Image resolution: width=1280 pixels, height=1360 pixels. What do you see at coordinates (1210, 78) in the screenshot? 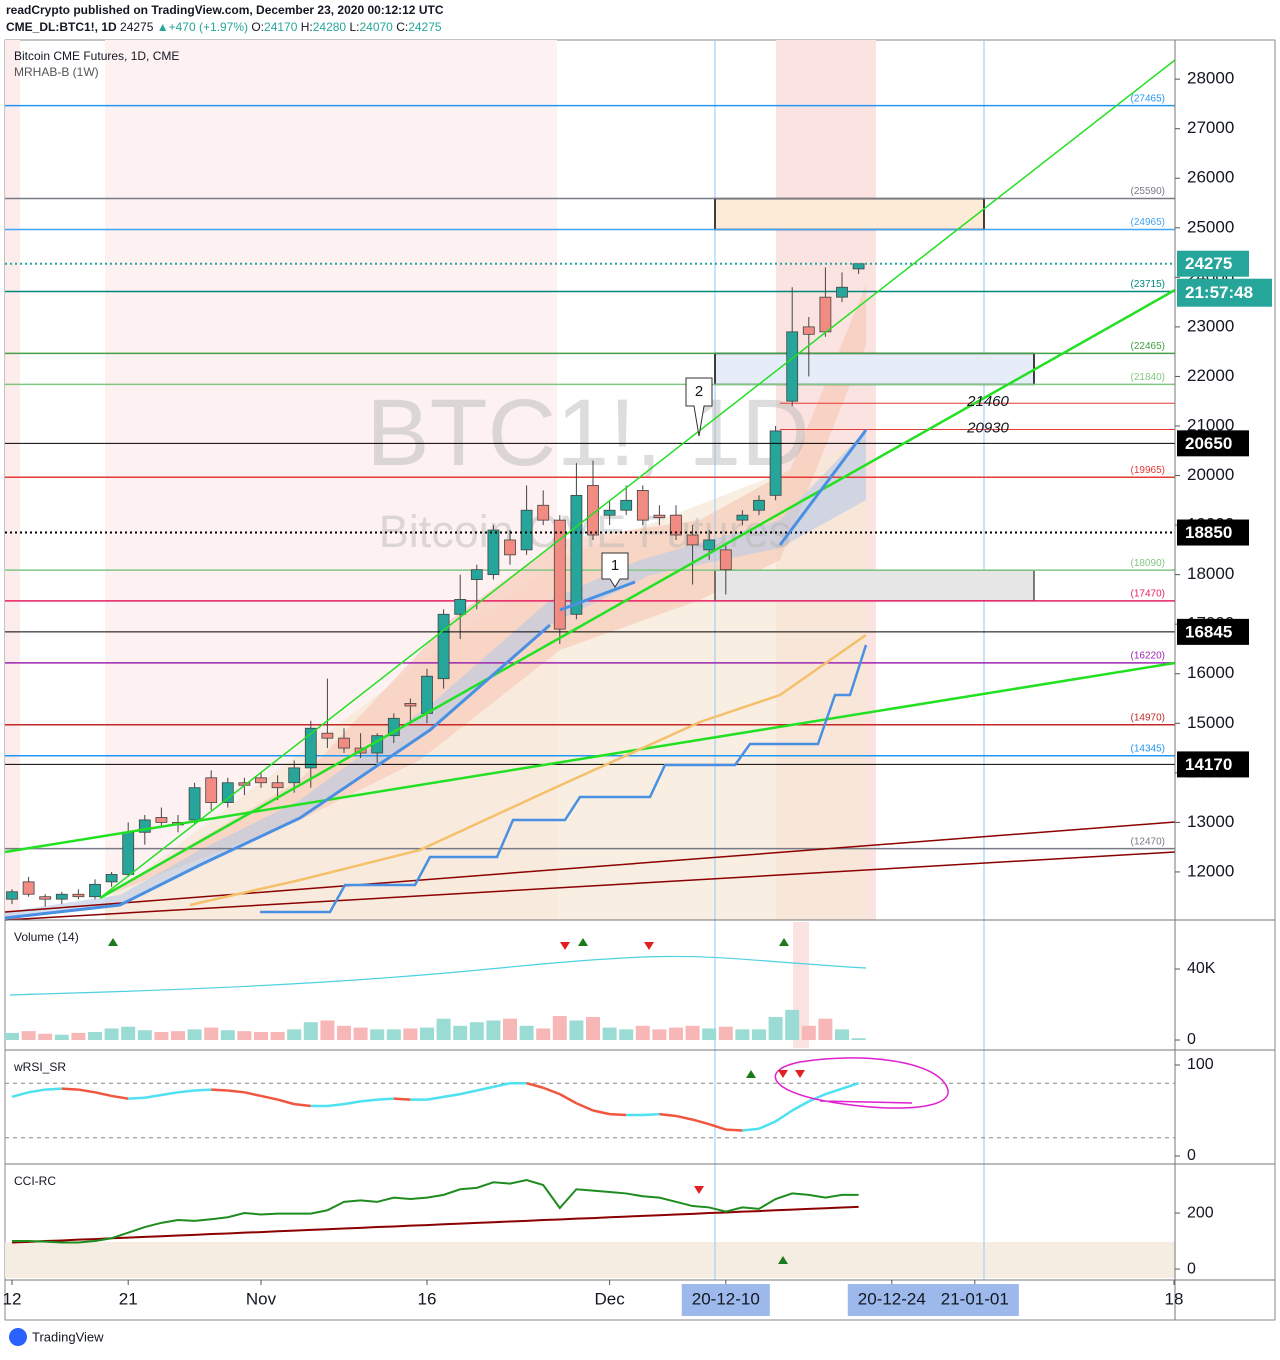
I see `y-tick-label: 28000` at bounding box center [1210, 78].